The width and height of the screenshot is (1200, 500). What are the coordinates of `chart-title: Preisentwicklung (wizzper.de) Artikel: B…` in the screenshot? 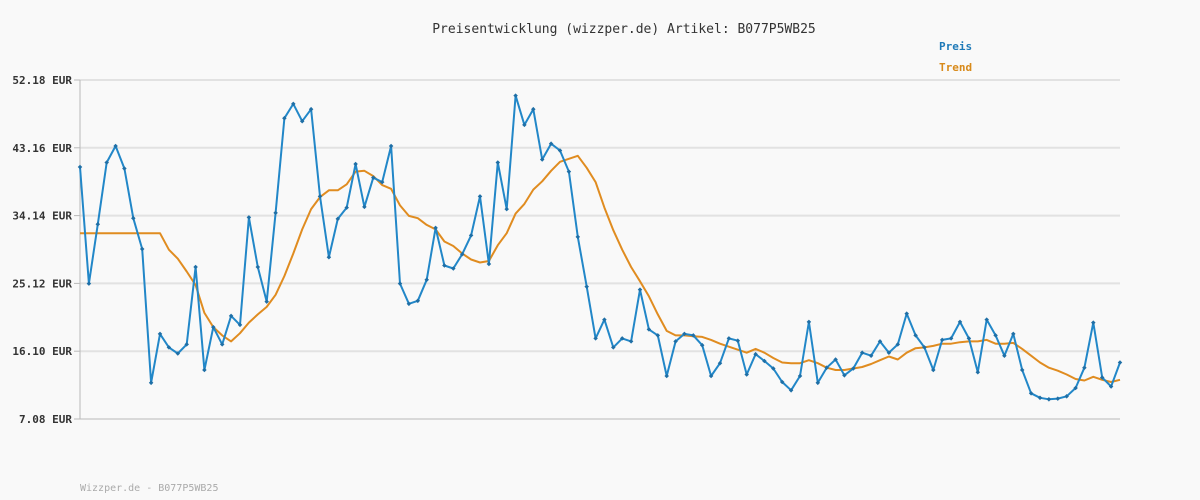 It's located at (624, 29).